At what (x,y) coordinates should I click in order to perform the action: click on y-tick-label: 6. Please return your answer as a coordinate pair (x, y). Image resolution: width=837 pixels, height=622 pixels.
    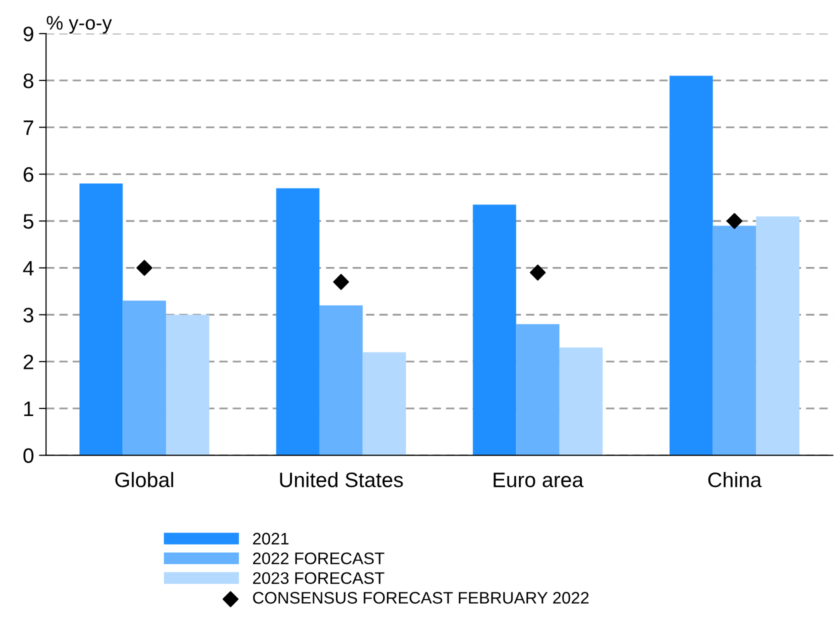
    Looking at the image, I should click on (29, 174).